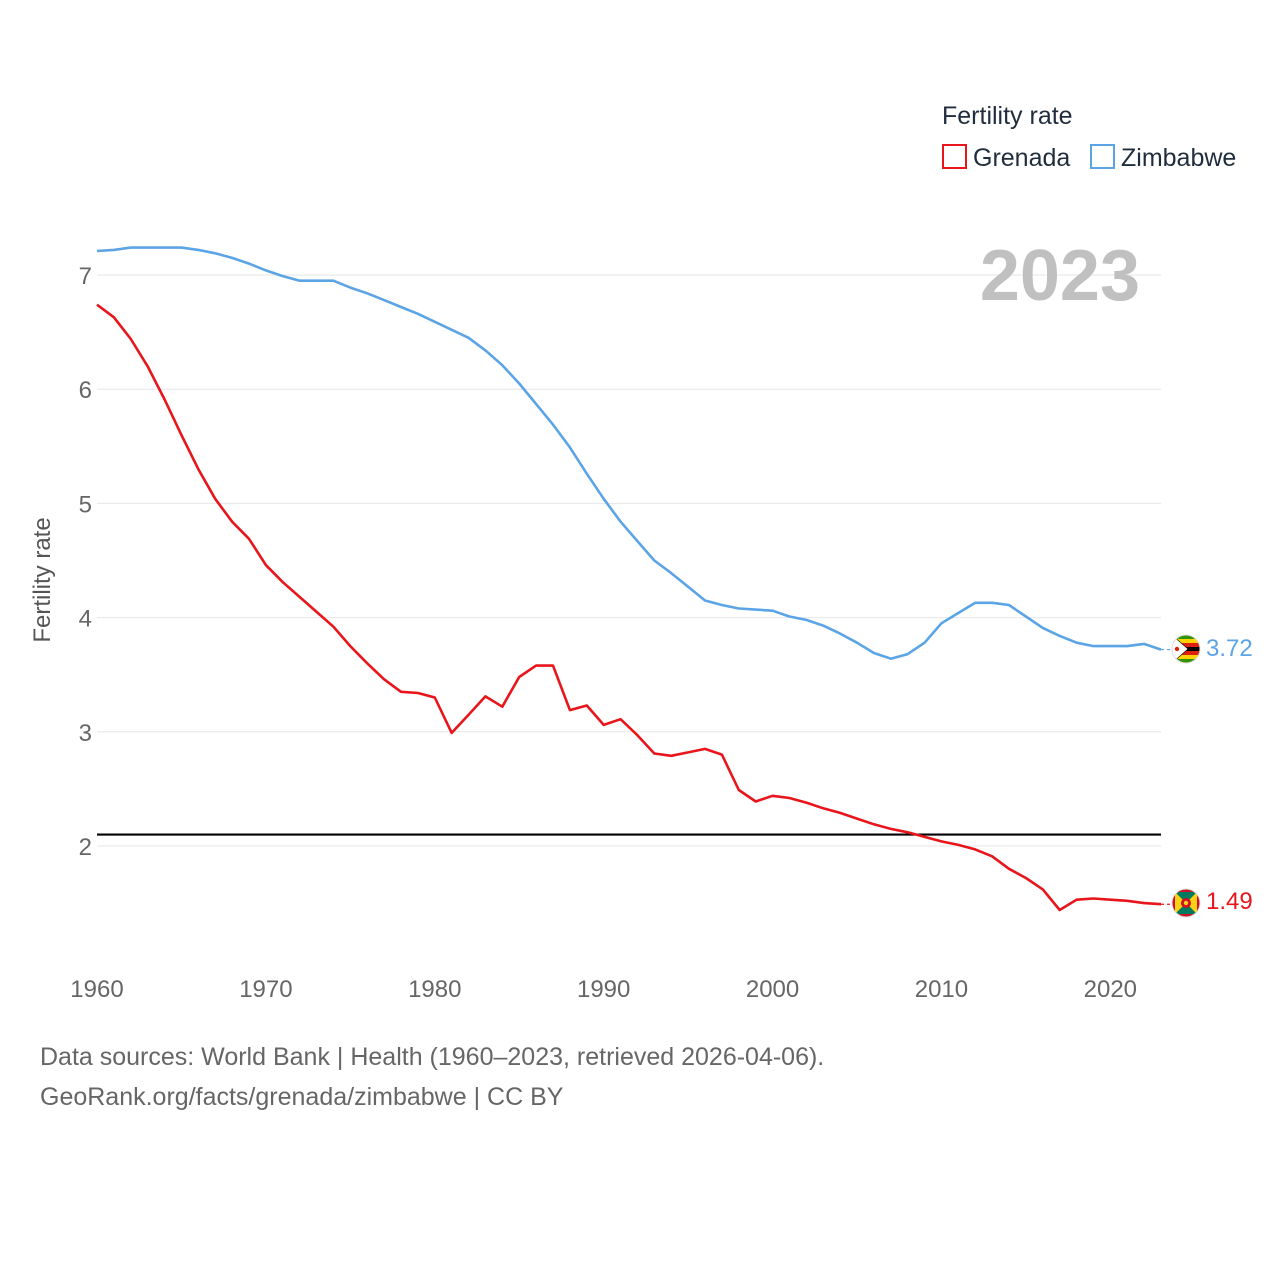  Describe the element at coordinates (954, 156) in the screenshot. I see `legend-swatch-grenada` at that location.